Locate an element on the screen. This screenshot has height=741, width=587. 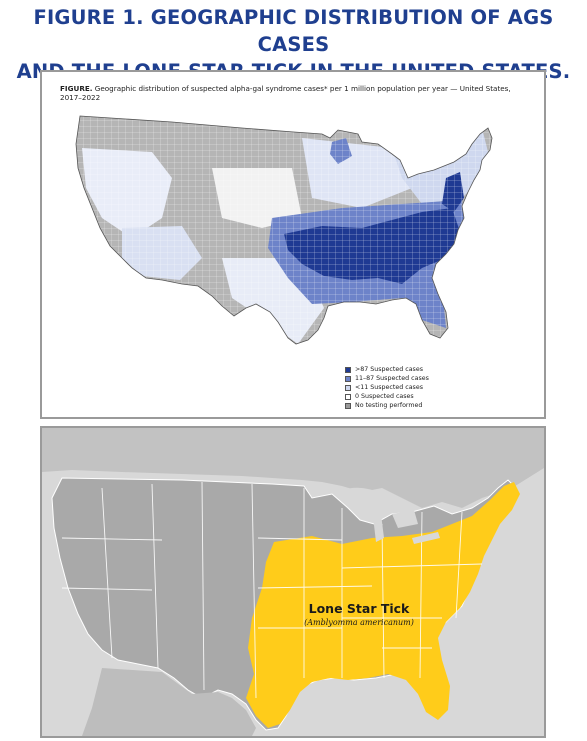
legend-item: <11 Suspected cases is located at coordinates (387, 387).